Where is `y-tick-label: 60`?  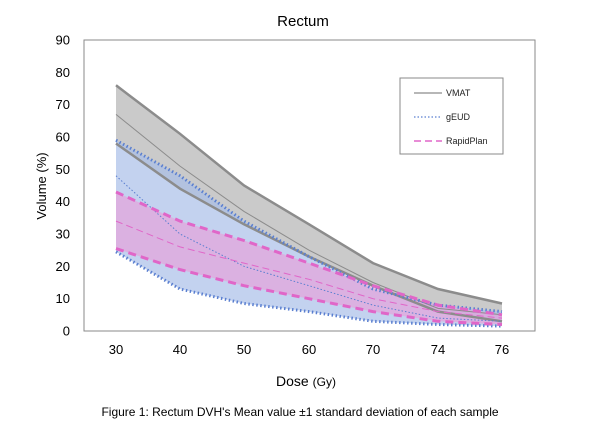
y-tick-label: 60 is located at coordinates (63, 137).